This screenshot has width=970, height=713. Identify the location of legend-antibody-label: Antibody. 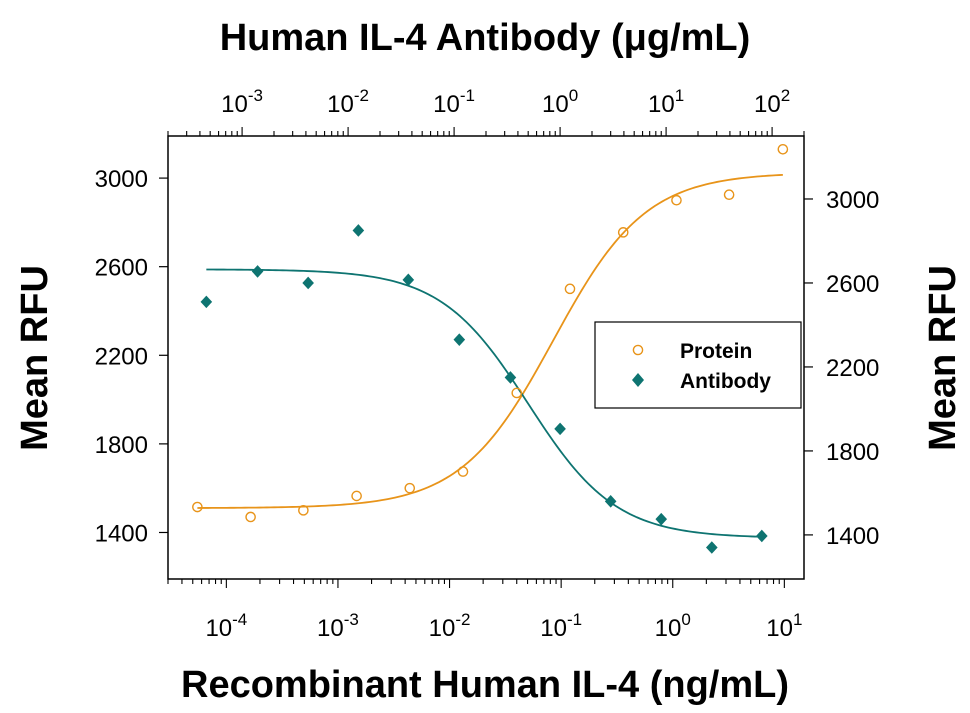
(725, 381).